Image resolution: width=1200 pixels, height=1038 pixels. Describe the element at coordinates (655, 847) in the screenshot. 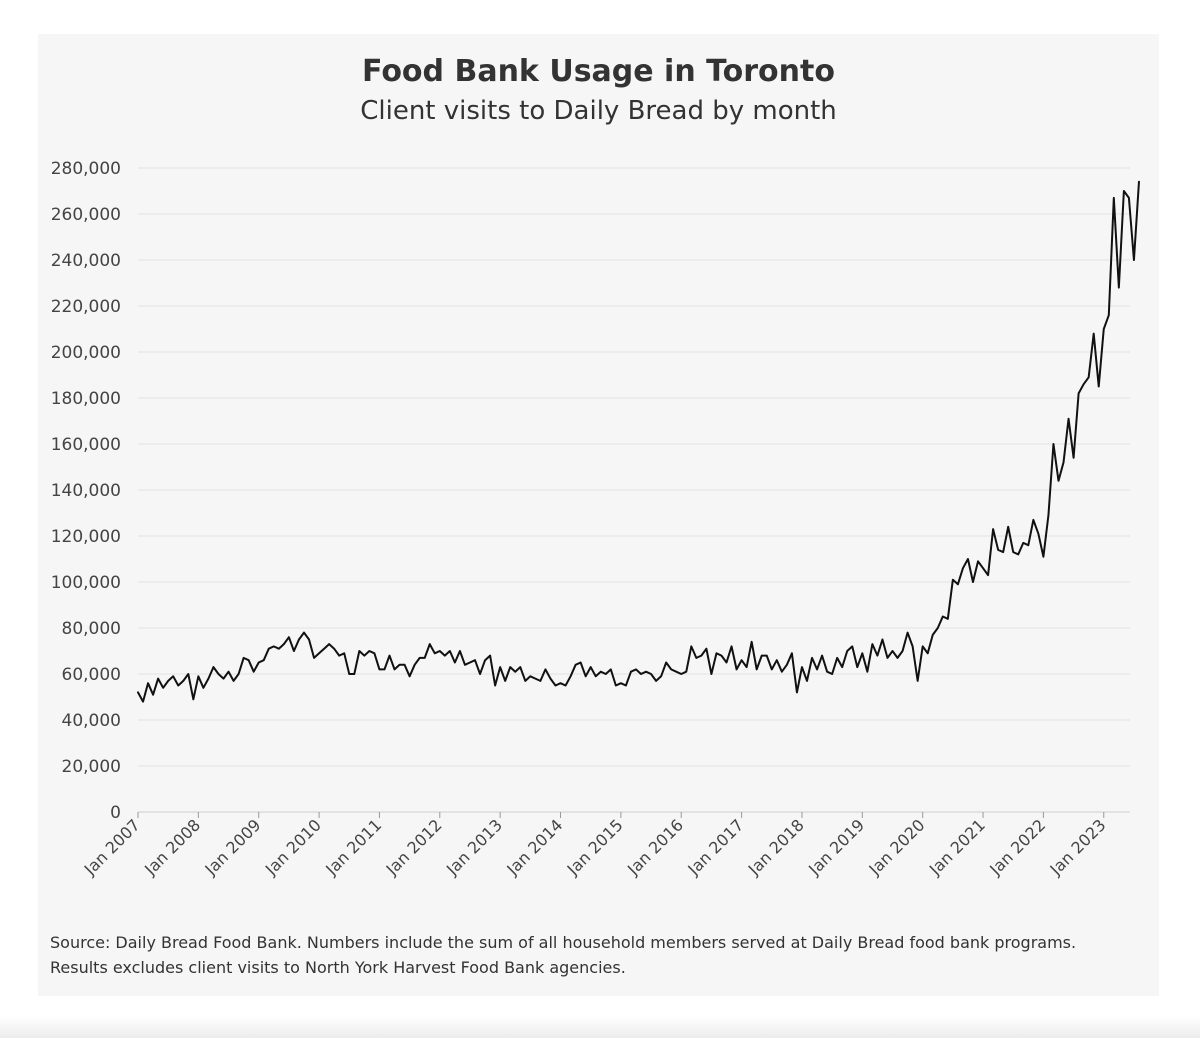

I see `x-tick-label: Jan 2016` at that location.